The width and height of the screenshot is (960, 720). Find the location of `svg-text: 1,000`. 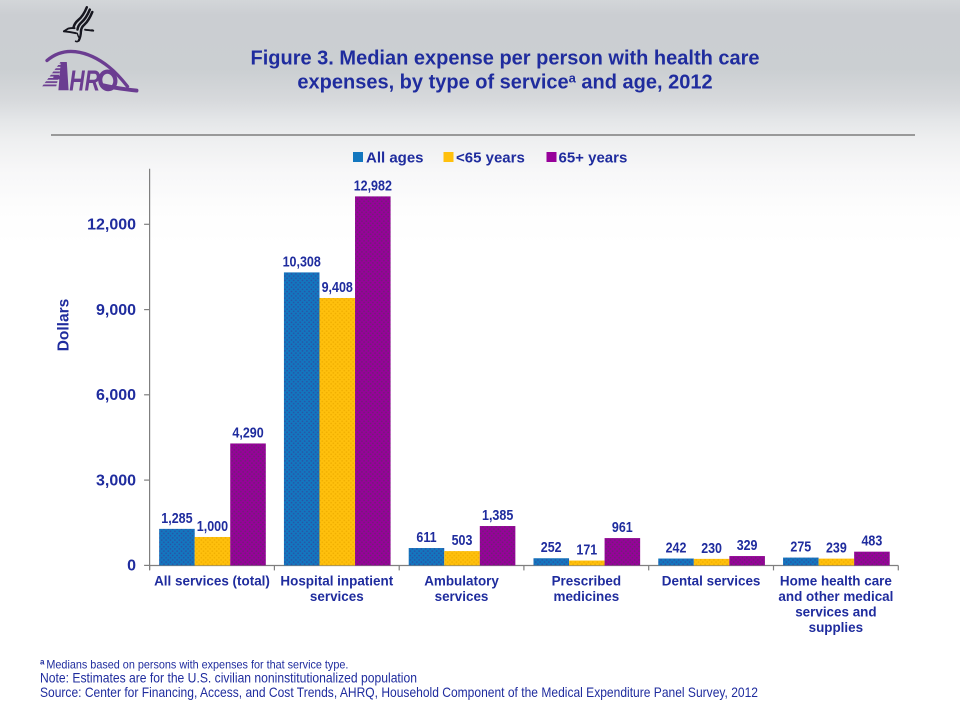

svg-text: 1,000 is located at coordinates (212, 527).